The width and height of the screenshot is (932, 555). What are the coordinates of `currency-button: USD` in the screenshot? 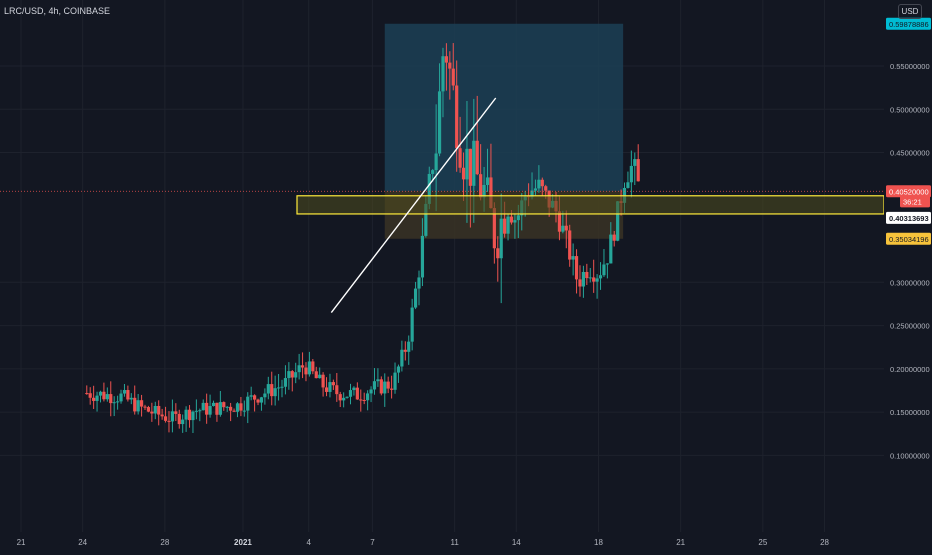 It's located at (910, 11).